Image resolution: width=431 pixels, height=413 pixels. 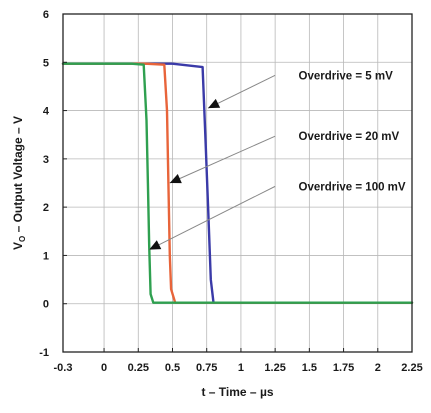 What do you see at coordinates (104, 368) in the screenshot?
I see `x-tick-label: 0` at bounding box center [104, 368].